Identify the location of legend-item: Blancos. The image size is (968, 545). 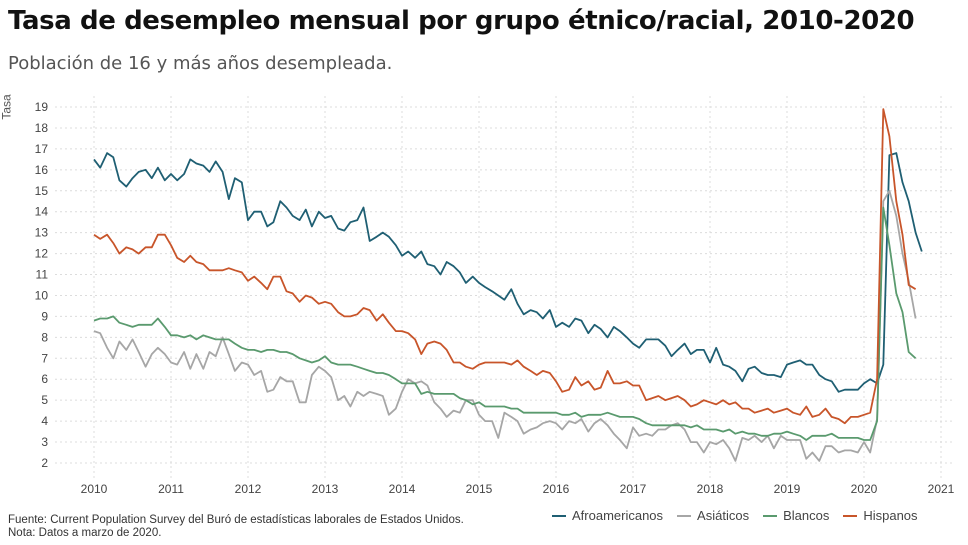
(796, 515).